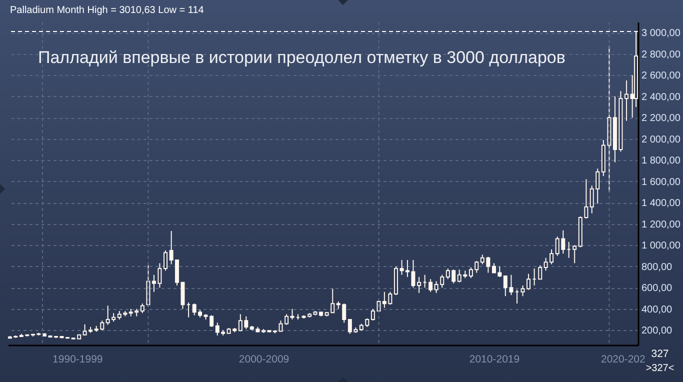  Describe the element at coordinates (623, 360) in the screenshot. I see `x-tick-label: 2020-202` at that location.